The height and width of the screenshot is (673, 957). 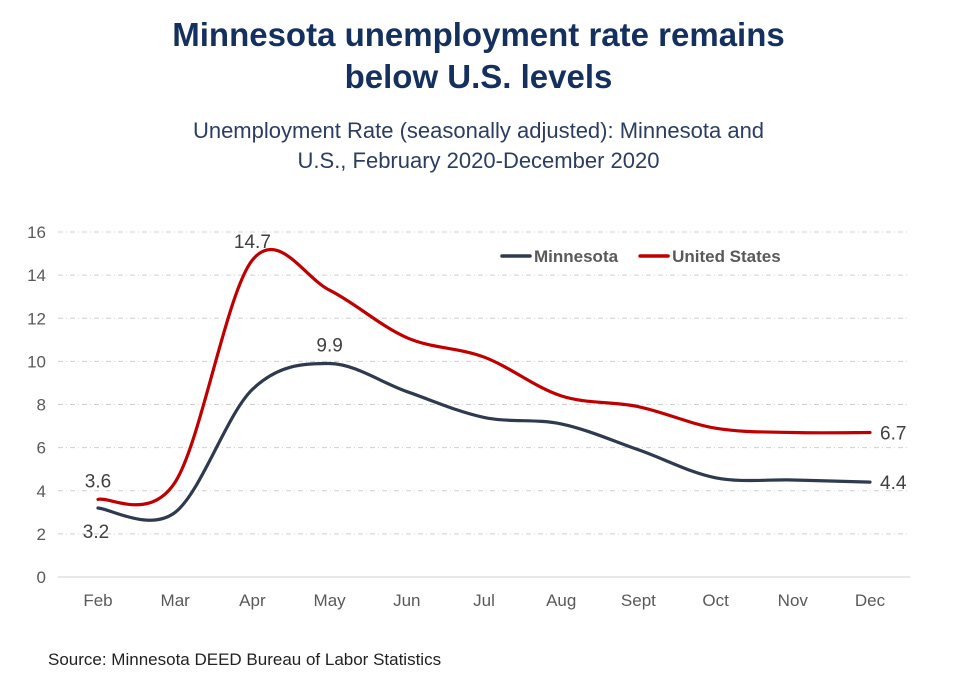 What do you see at coordinates (329, 346) in the screenshot?
I see `data-label-minnesota: 9.9` at bounding box center [329, 346].